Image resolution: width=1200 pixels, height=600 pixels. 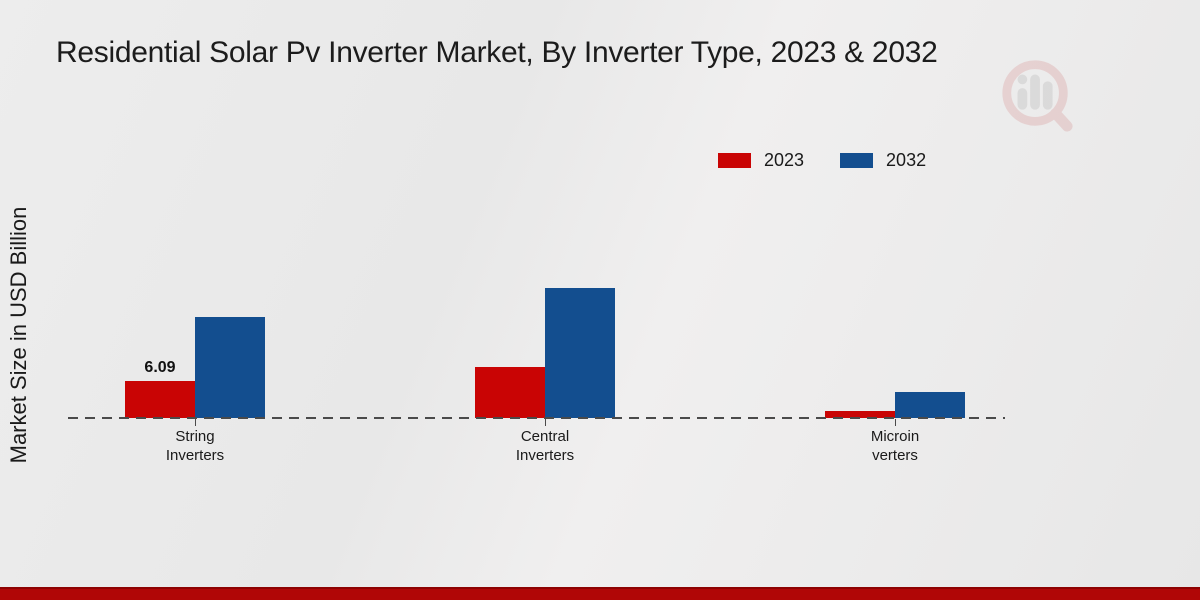 I want to click on legend-item-2023: 2023, so click(x=761, y=160).